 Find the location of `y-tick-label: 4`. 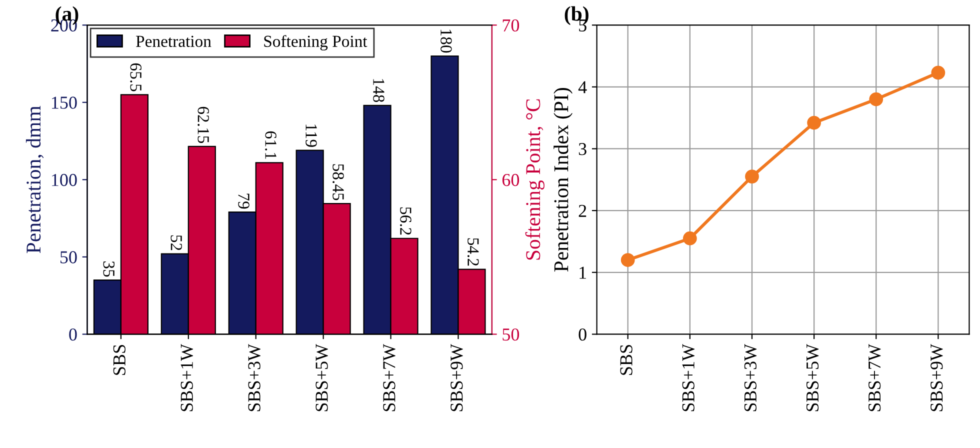

y-tick-label: 4 is located at coordinates (582, 87).